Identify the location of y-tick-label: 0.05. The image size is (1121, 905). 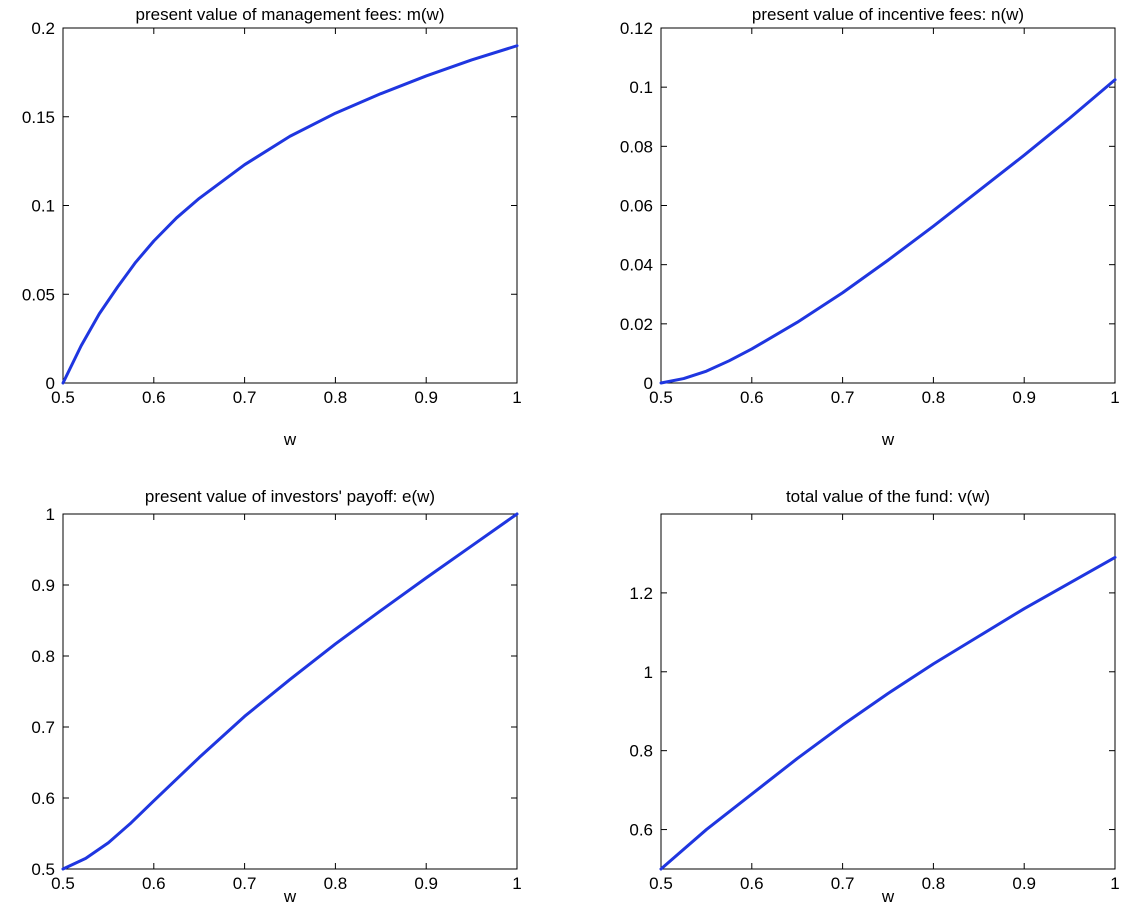
(38, 294).